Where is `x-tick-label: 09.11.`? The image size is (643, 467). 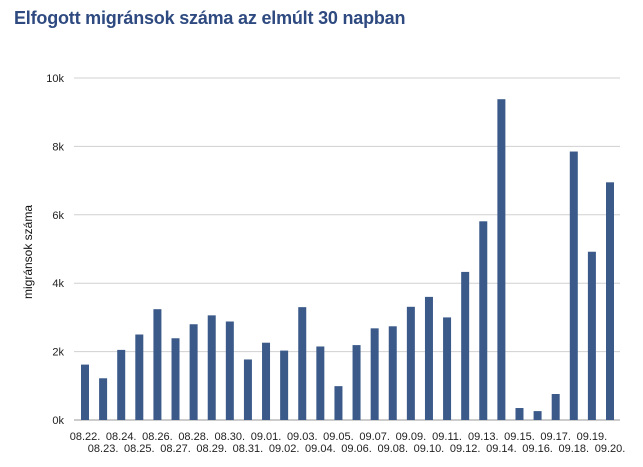
x-tick-label: 09.11. is located at coordinates (447, 437).